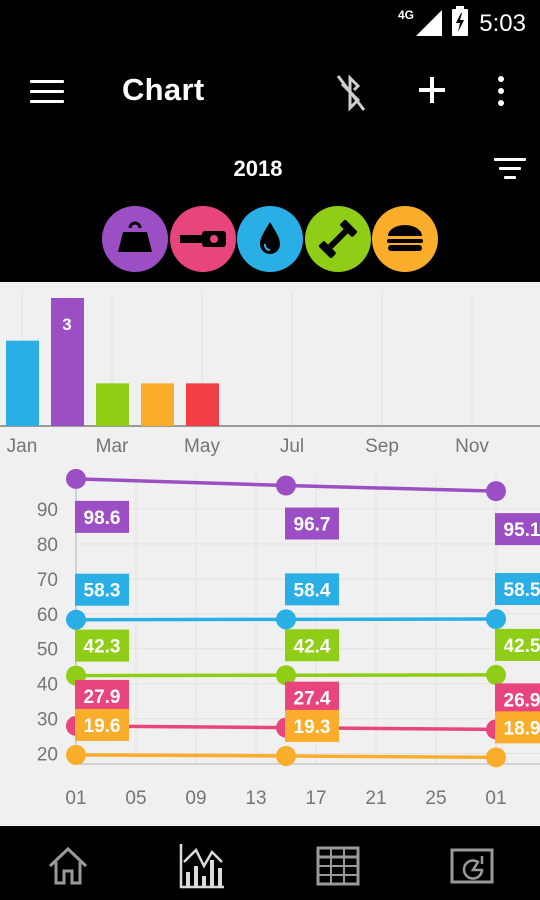  I want to click on line-y-tick-label: 80, so click(47, 545).